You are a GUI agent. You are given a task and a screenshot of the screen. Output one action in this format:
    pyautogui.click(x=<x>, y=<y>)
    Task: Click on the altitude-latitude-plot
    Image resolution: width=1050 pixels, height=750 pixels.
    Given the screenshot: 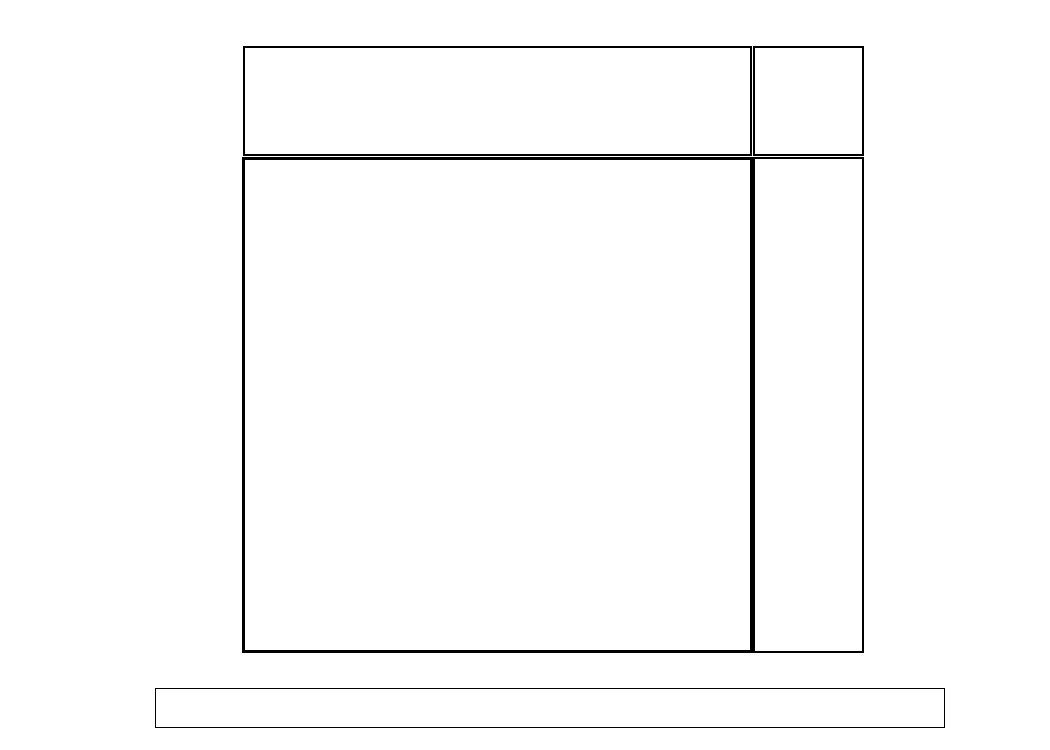 What is the action you would take?
    pyautogui.click(x=808, y=405)
    